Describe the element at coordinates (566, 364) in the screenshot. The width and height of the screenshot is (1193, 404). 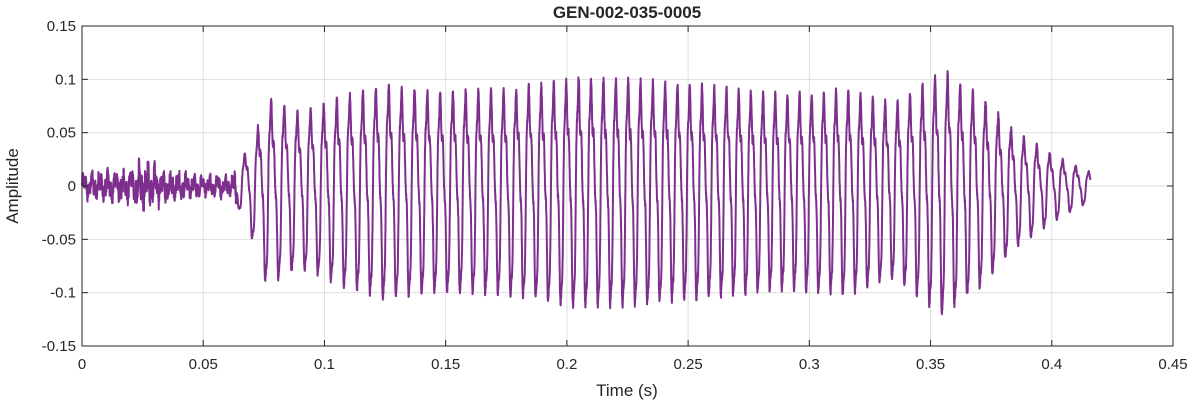
I see `x-tick-label: 0.2` at that location.